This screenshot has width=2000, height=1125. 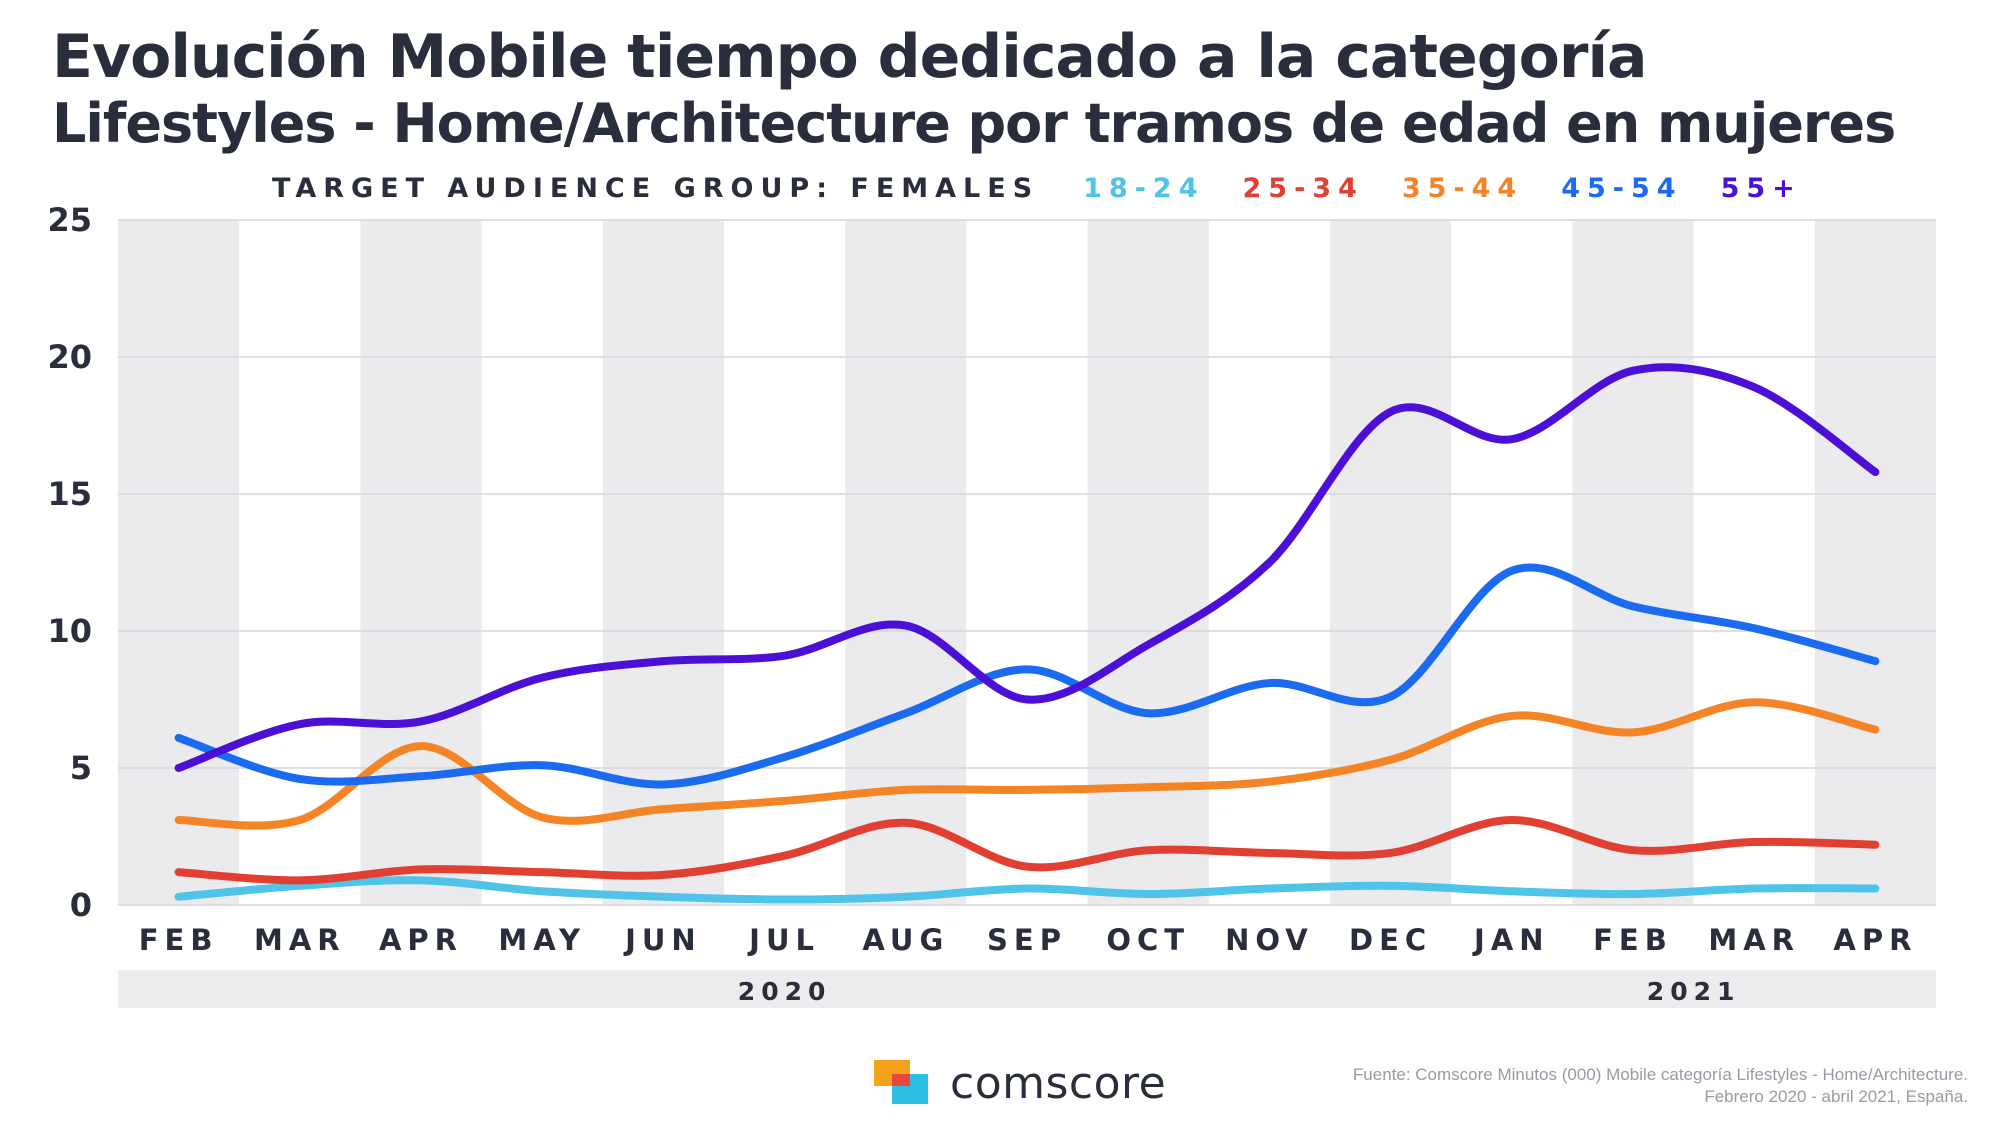 I want to click on brand-name: comscore, so click(x=1058, y=1083).